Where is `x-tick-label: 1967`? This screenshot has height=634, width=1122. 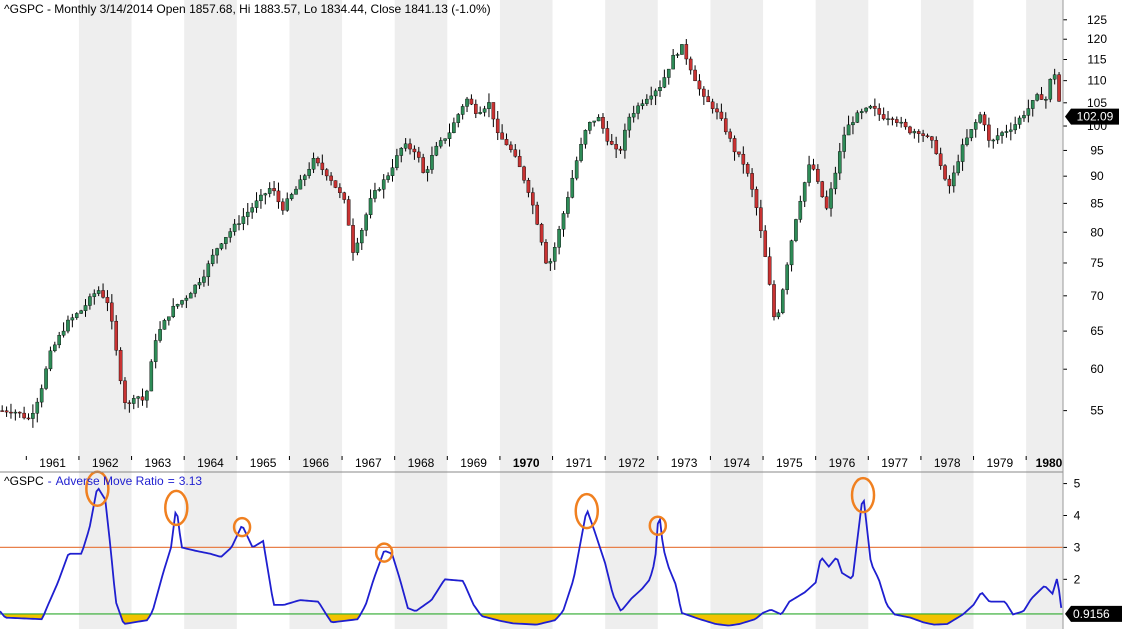 x-tick-label: 1967 is located at coordinates (368, 463).